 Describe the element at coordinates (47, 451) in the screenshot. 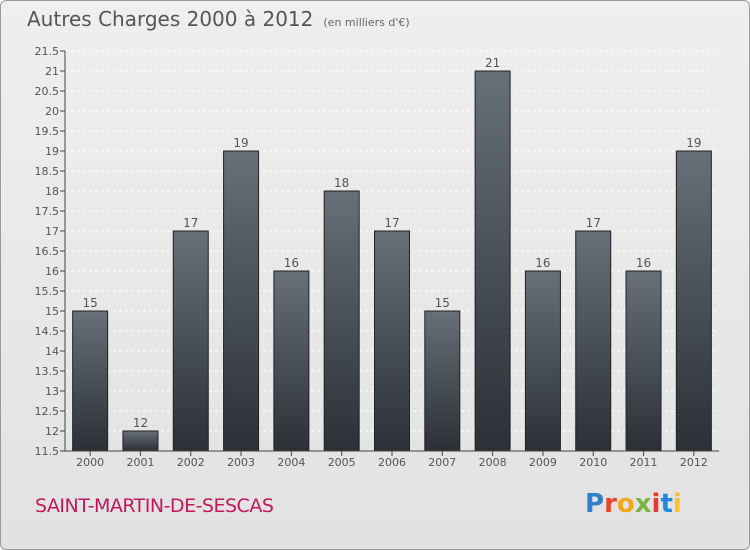

I see `y-tick-label: 11.5` at that location.